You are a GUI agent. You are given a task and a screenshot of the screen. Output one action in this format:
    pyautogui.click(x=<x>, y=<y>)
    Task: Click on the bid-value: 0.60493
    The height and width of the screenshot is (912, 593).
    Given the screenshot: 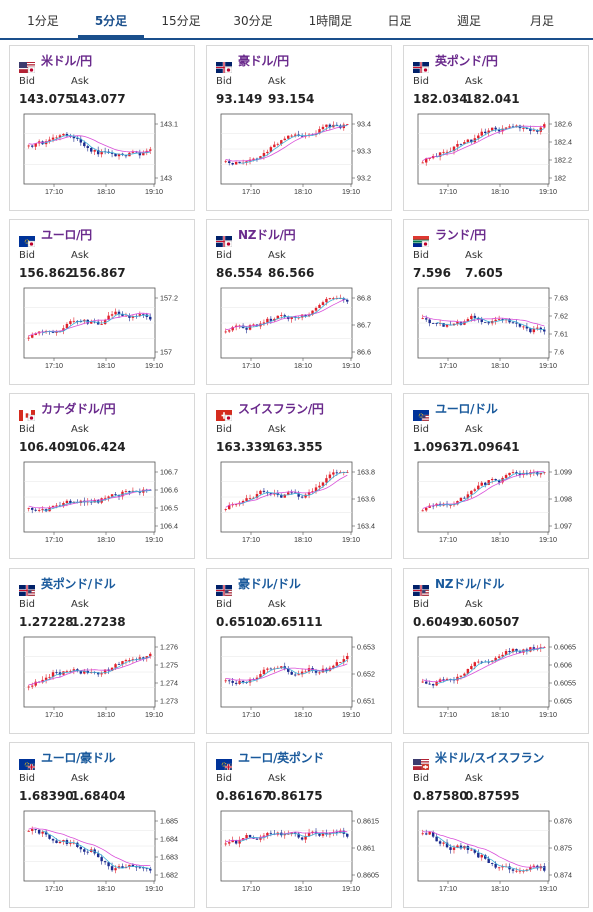 What is the action you would take?
    pyautogui.click(x=440, y=622)
    